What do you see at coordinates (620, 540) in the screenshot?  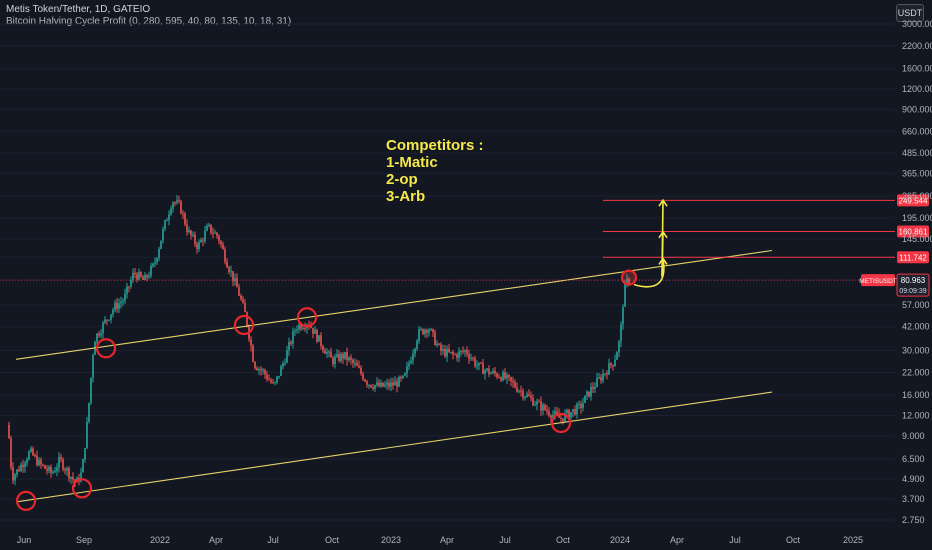 I see `x-tick-label: 2024` at bounding box center [620, 540].